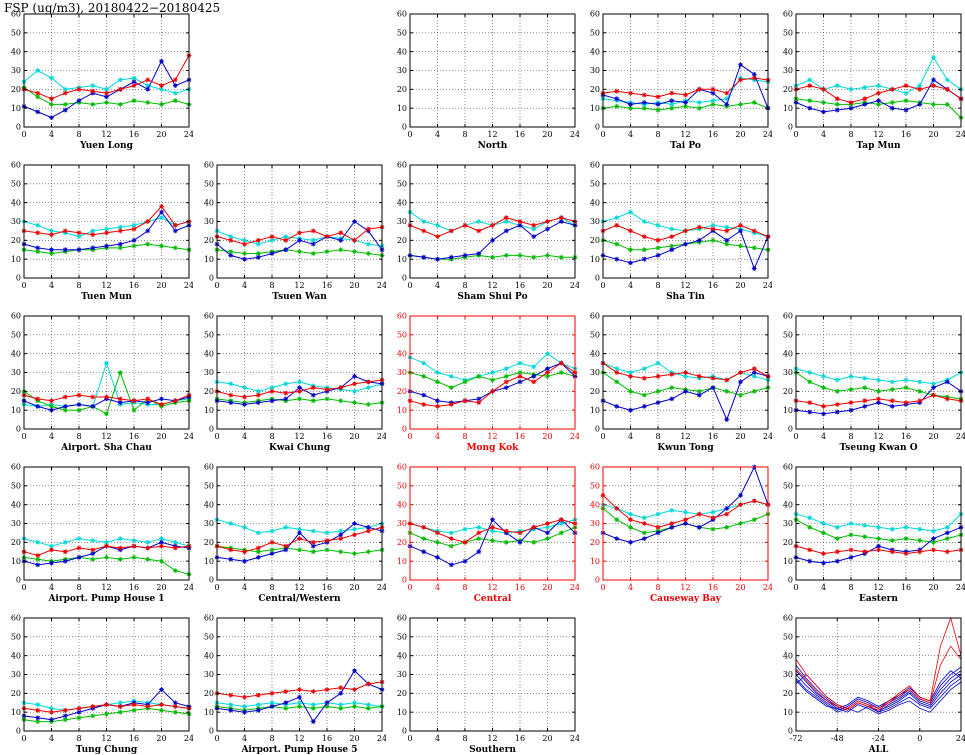 The width and height of the screenshot is (965, 755). I want to click on chart-sha-tin: 0 10 20 30 40 50 60 0 4 8 12 16 20 24 Sha Tin, so click(676, 226).